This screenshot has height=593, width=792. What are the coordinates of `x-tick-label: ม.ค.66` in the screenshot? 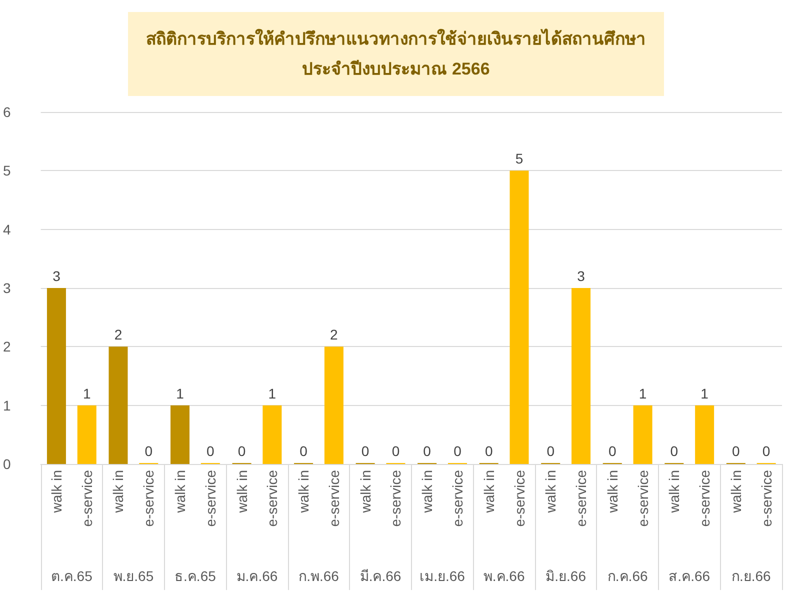 It's located at (257, 576).